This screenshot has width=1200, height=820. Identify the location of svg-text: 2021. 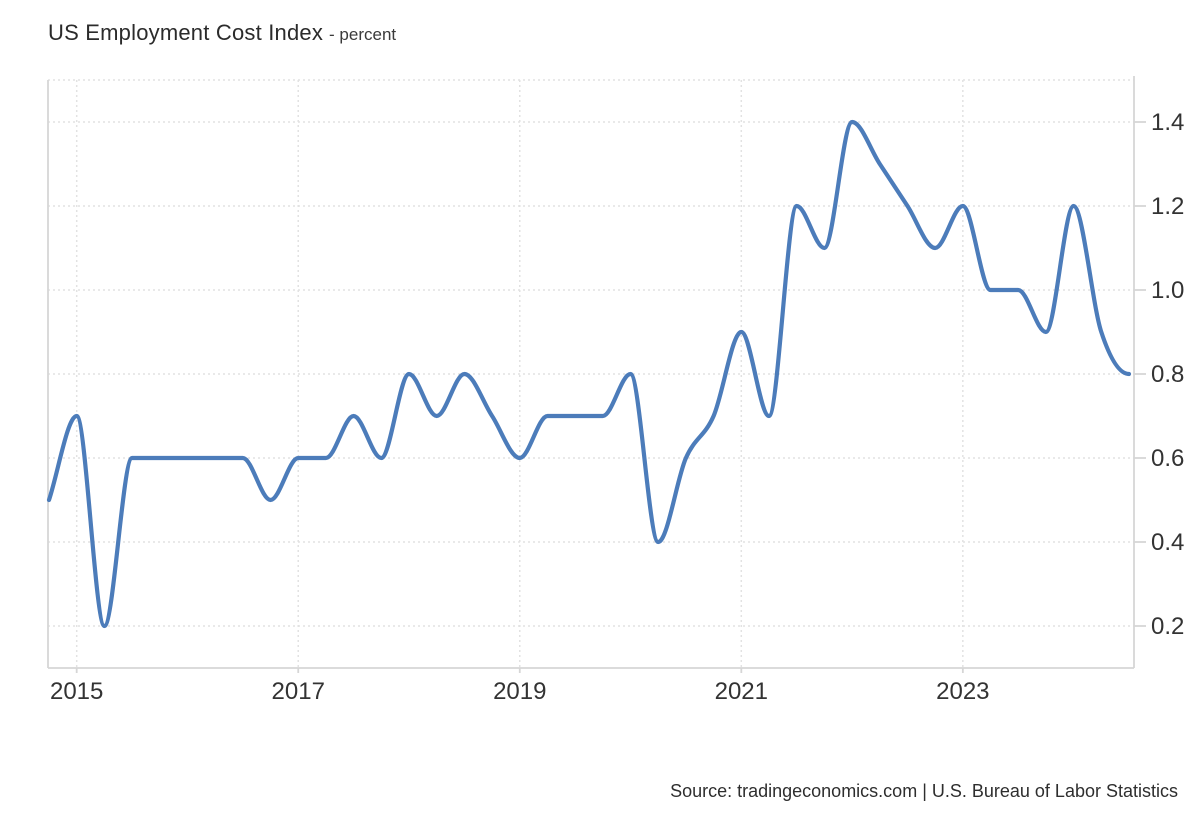
(741, 691).